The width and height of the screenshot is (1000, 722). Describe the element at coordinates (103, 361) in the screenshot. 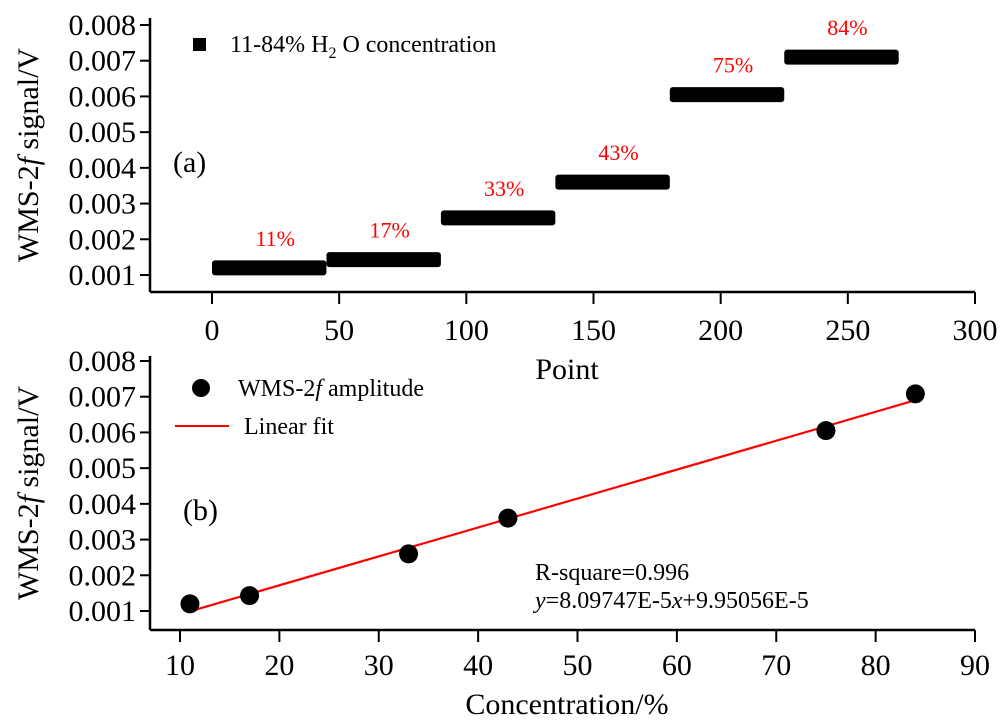

I see `panel-b-y-tick-label: 0.008` at that location.